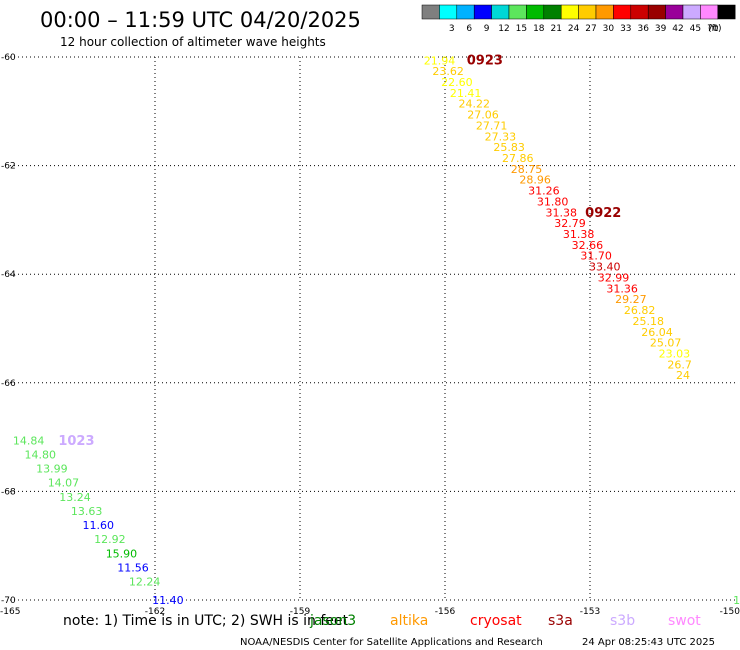 The width and height of the screenshot is (740, 650). Describe the element at coordinates (535, 180) in the screenshot. I see `wave-height-label: 28.96` at that location.